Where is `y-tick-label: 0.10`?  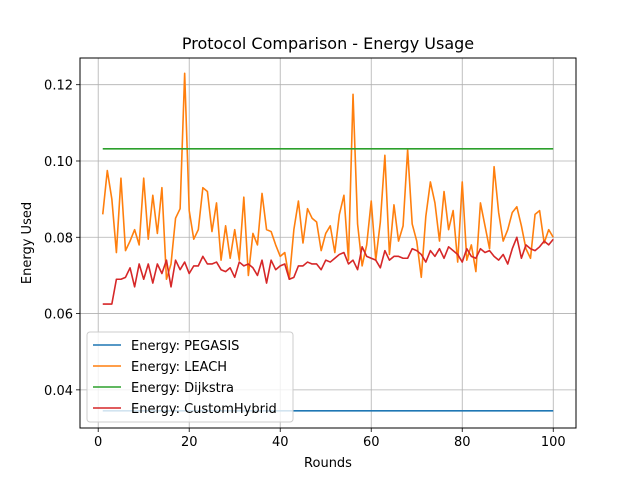 y-tick-label: 0.10 is located at coordinates (58, 162).